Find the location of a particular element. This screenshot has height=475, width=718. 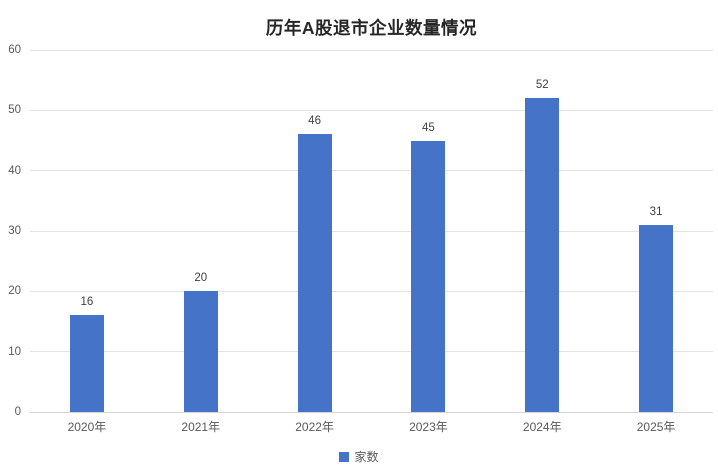

y-tick-label-10: 10 is located at coordinates (14, 351).